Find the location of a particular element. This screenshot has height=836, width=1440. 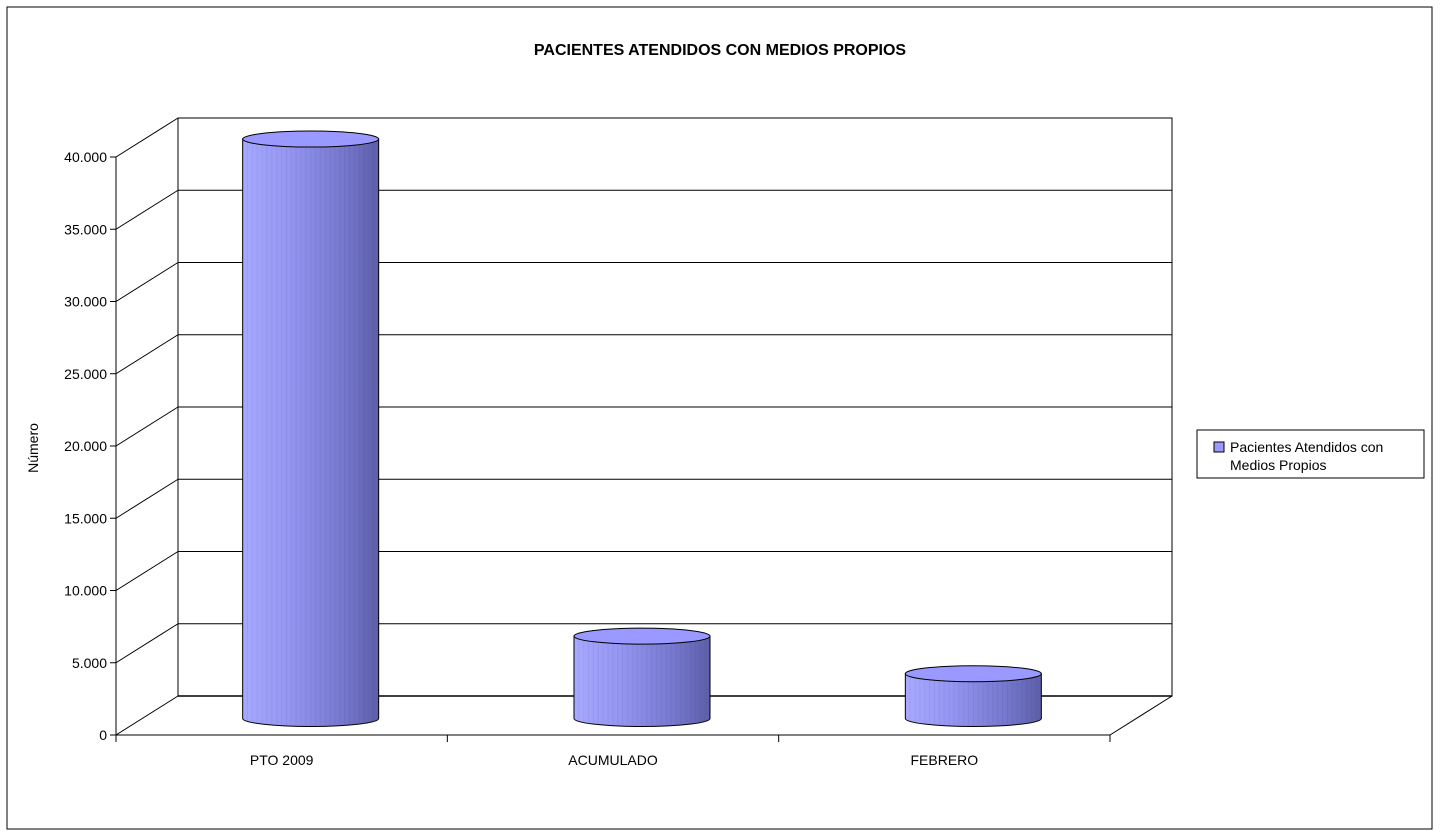

y-tick-label: 20.000 is located at coordinates (85, 446).